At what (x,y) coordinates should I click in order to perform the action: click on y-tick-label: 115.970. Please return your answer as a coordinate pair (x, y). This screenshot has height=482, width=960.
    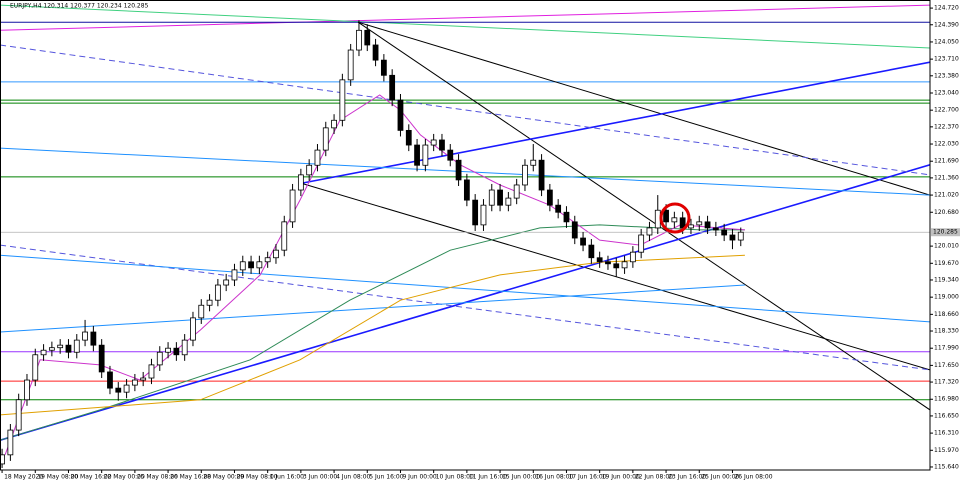
    Looking at the image, I should click on (946, 450).